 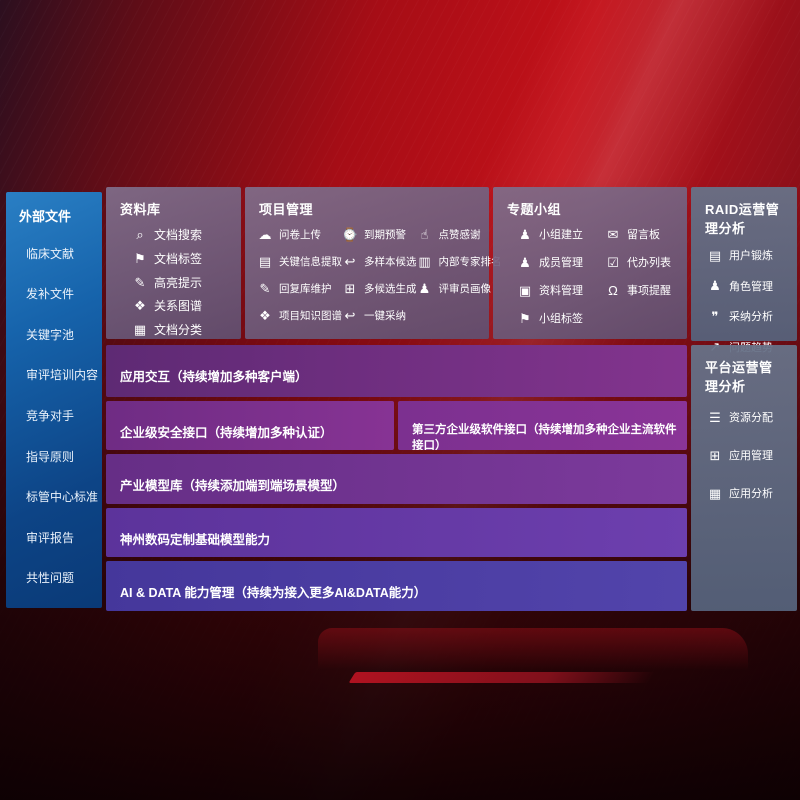 What do you see at coordinates (752, 316) in the screenshot?
I see `feature-item: ❞ 采纳分析` at bounding box center [752, 316].